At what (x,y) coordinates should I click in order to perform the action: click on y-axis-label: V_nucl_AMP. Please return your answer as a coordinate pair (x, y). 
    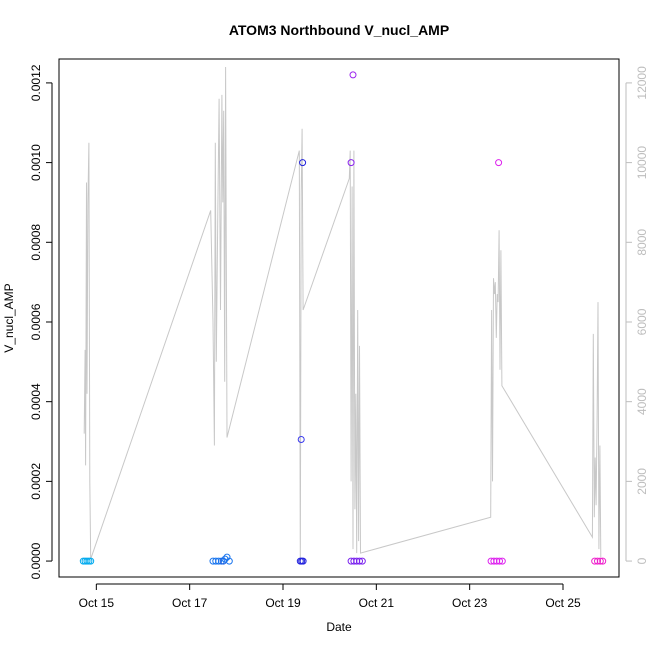
    Looking at the image, I should click on (9, 317).